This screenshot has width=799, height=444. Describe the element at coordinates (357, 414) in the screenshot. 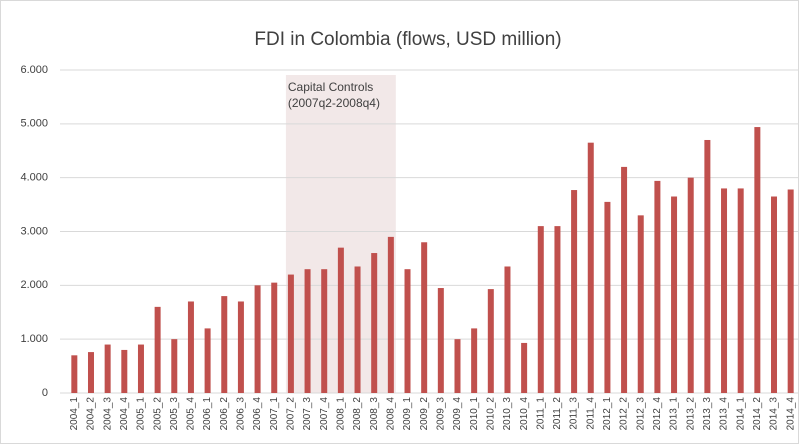

I see `x-tick-label: 2008_2` at that location.